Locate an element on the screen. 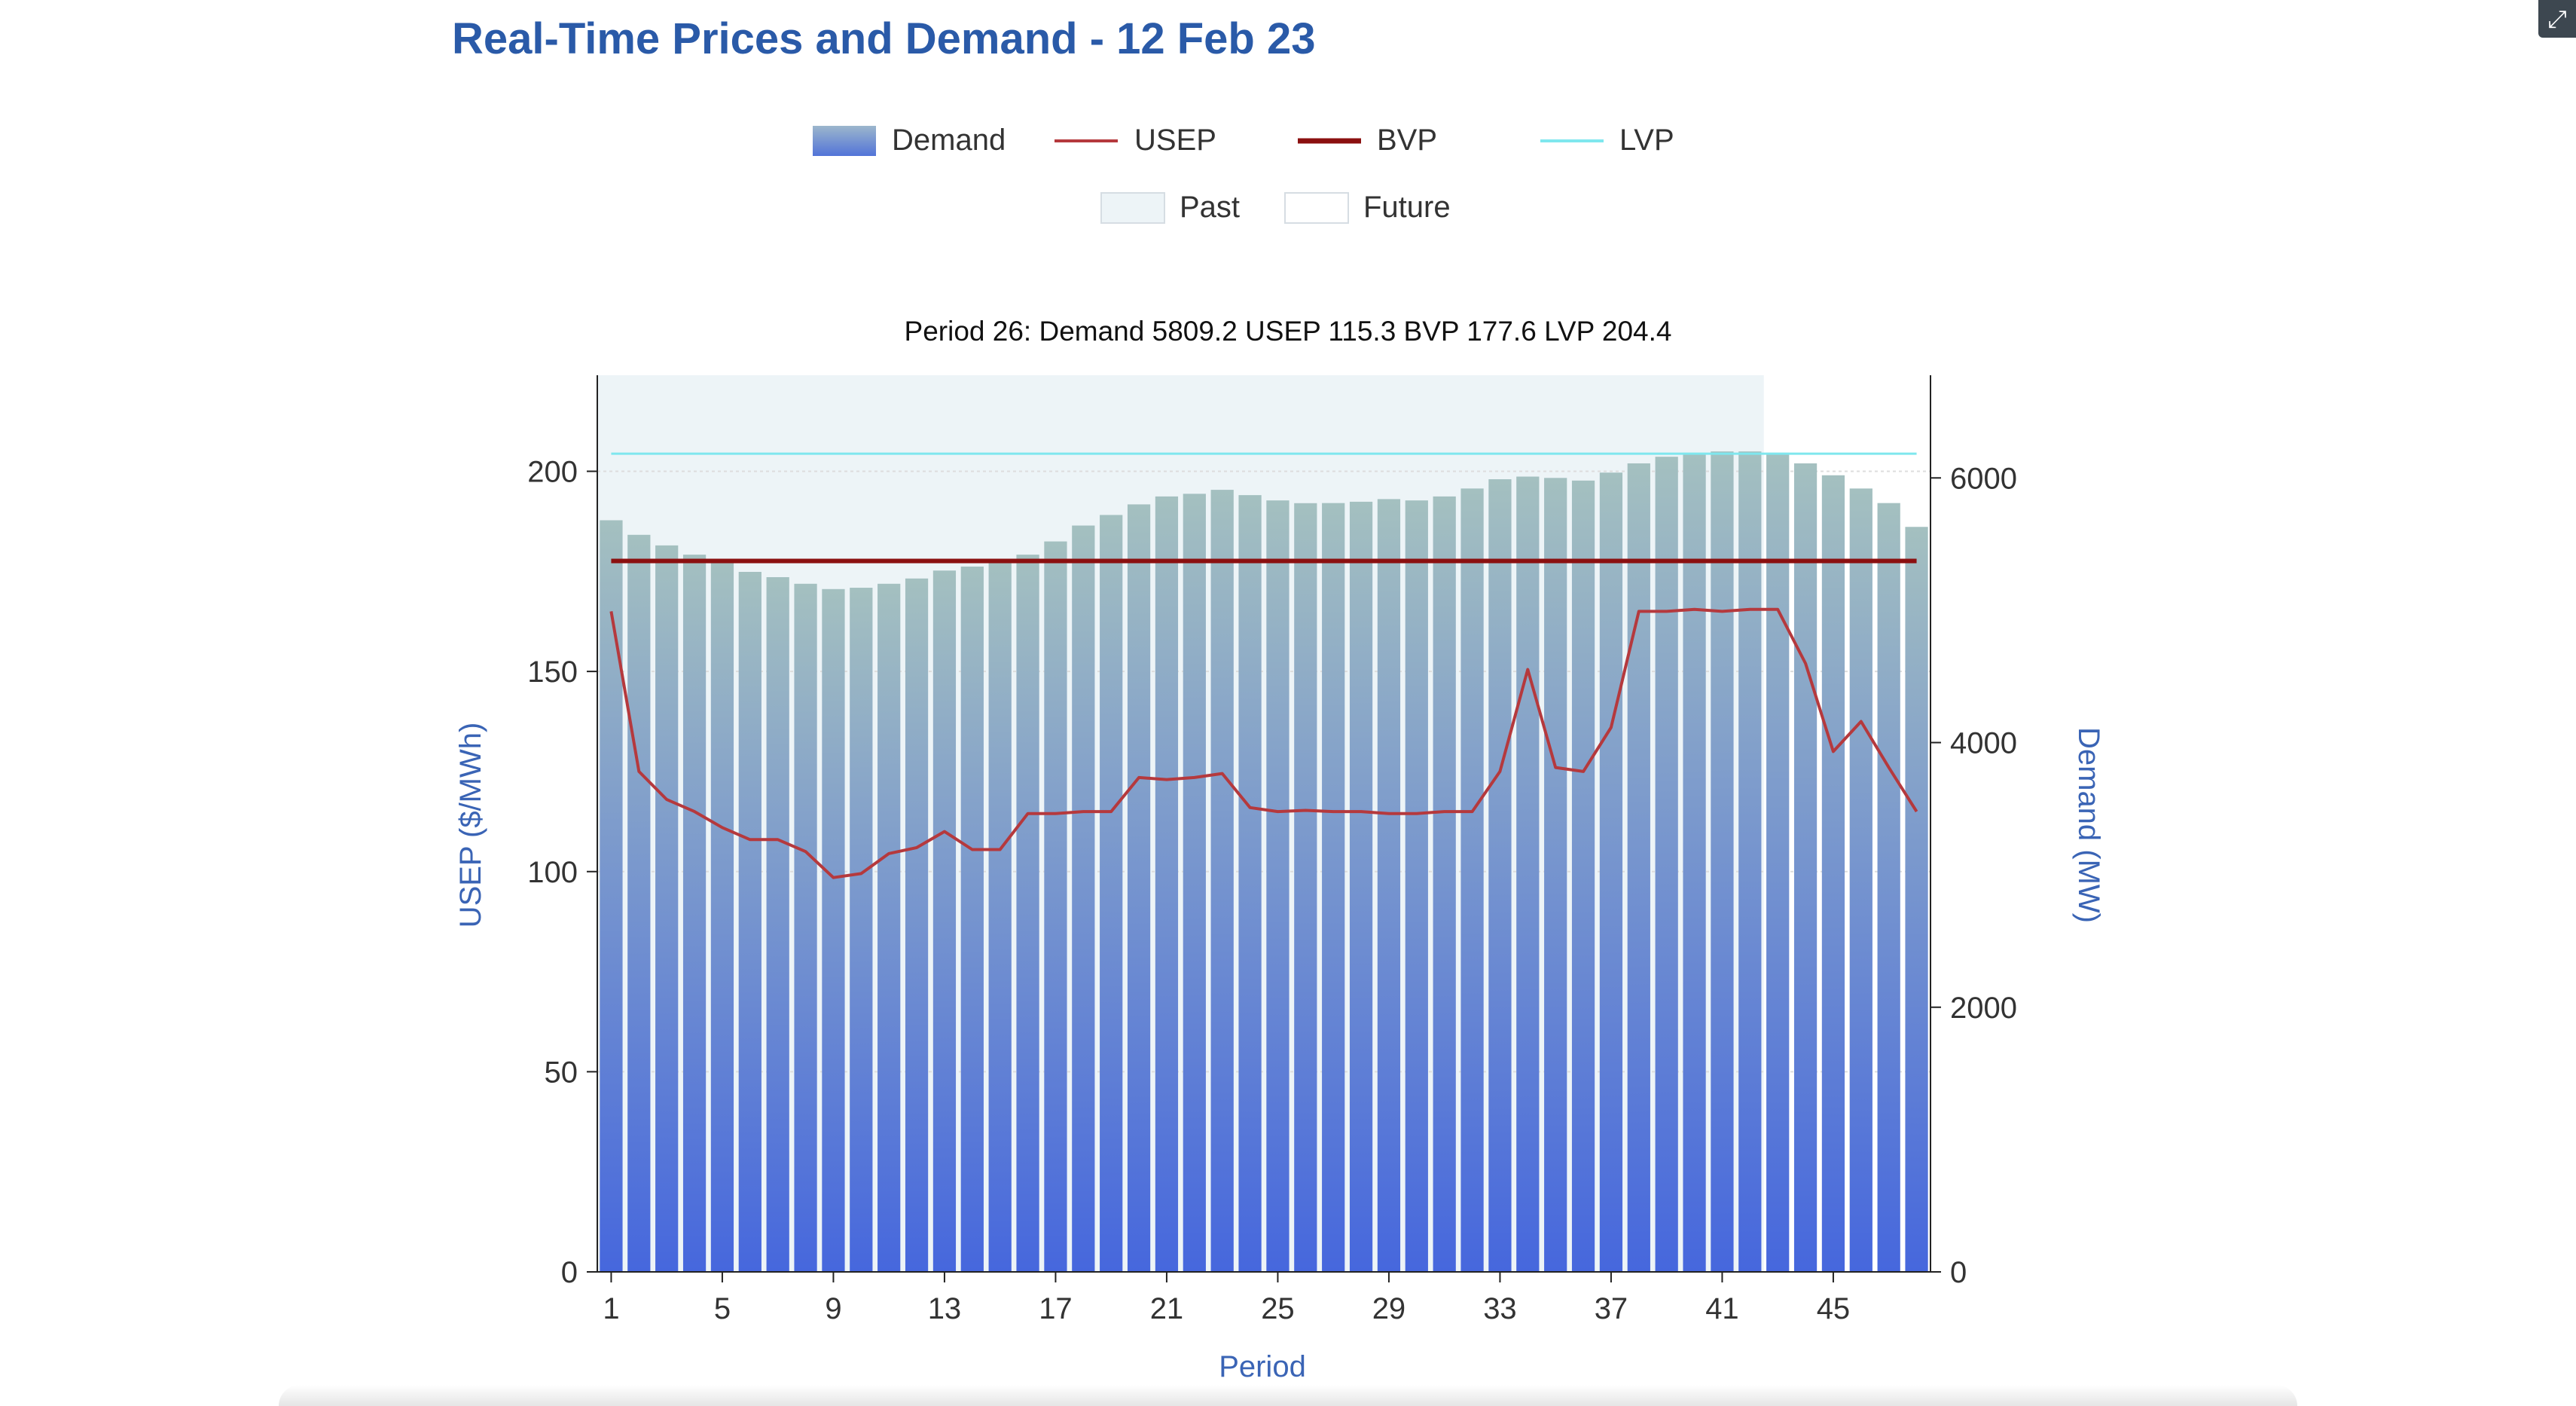 This screenshot has width=2576, height=1406. x-tick-label: 1 is located at coordinates (611, 1308).